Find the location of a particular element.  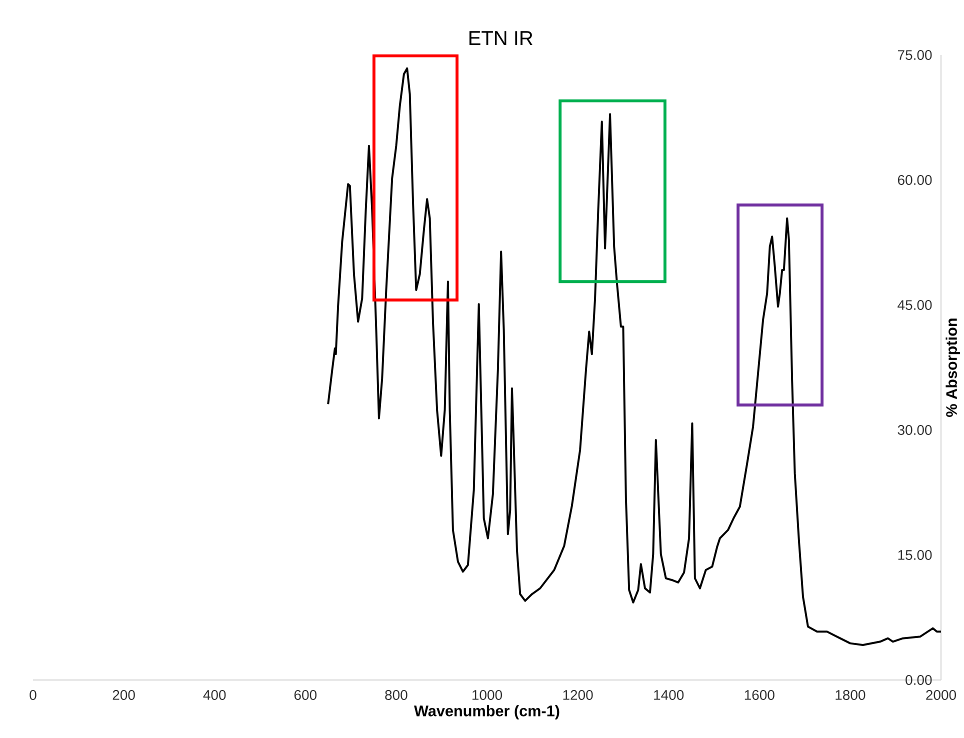

y-axis-title: % Absorption is located at coordinates (953, 367).